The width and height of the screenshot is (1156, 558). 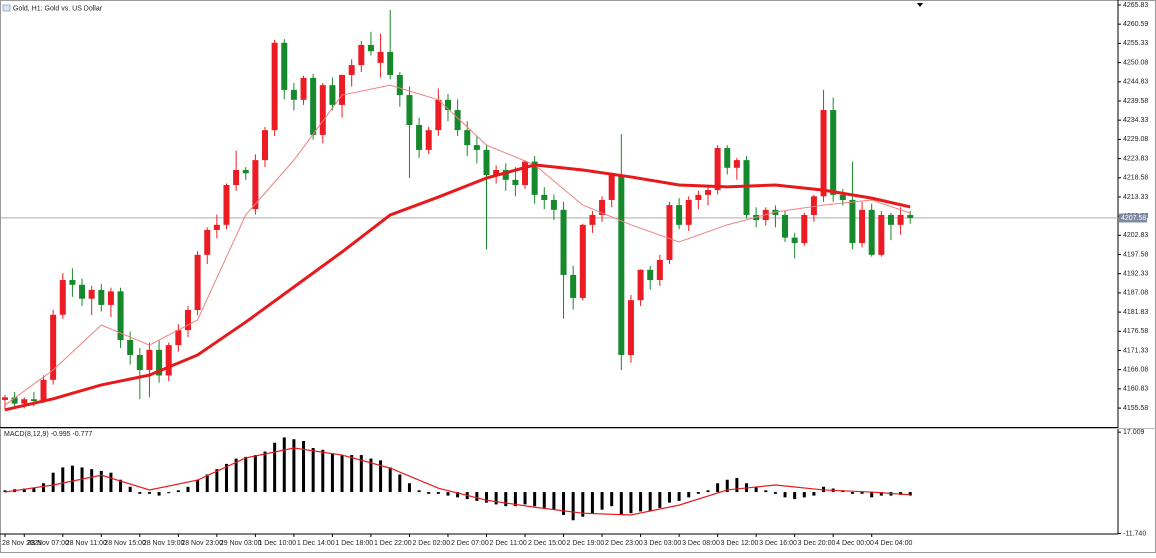 What do you see at coordinates (1135, 158) in the screenshot?
I see `y-tick-label: 4223.83` at bounding box center [1135, 158].